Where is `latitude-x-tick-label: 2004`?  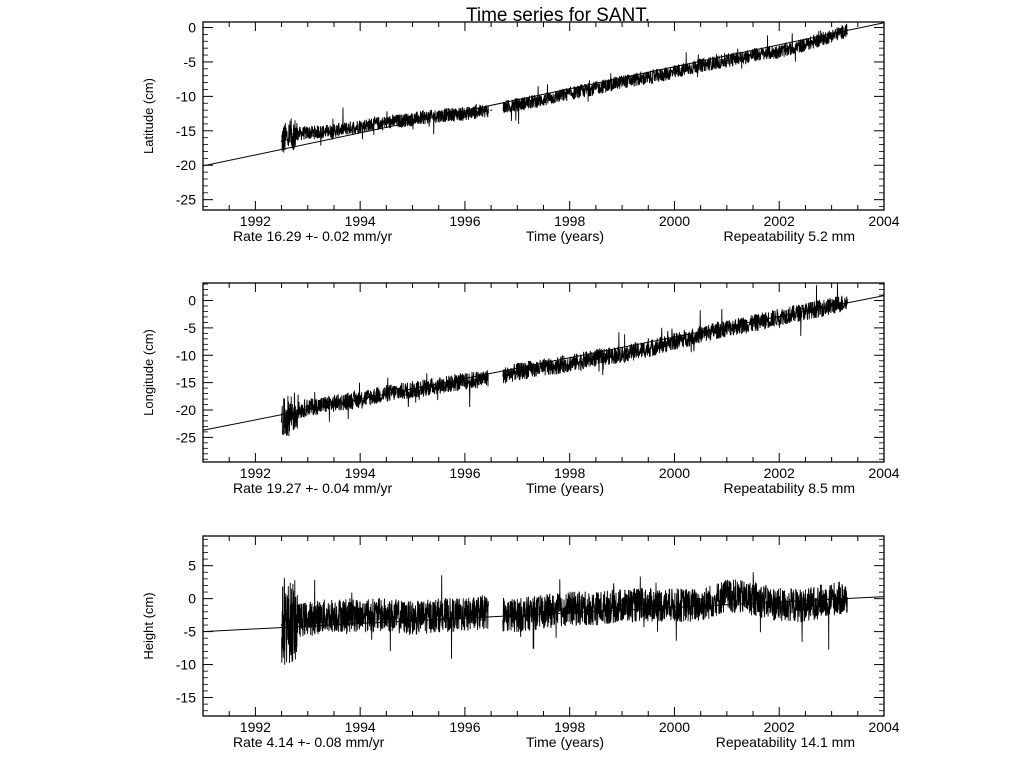 latitude-x-tick-label: 2004 is located at coordinates (883, 221).